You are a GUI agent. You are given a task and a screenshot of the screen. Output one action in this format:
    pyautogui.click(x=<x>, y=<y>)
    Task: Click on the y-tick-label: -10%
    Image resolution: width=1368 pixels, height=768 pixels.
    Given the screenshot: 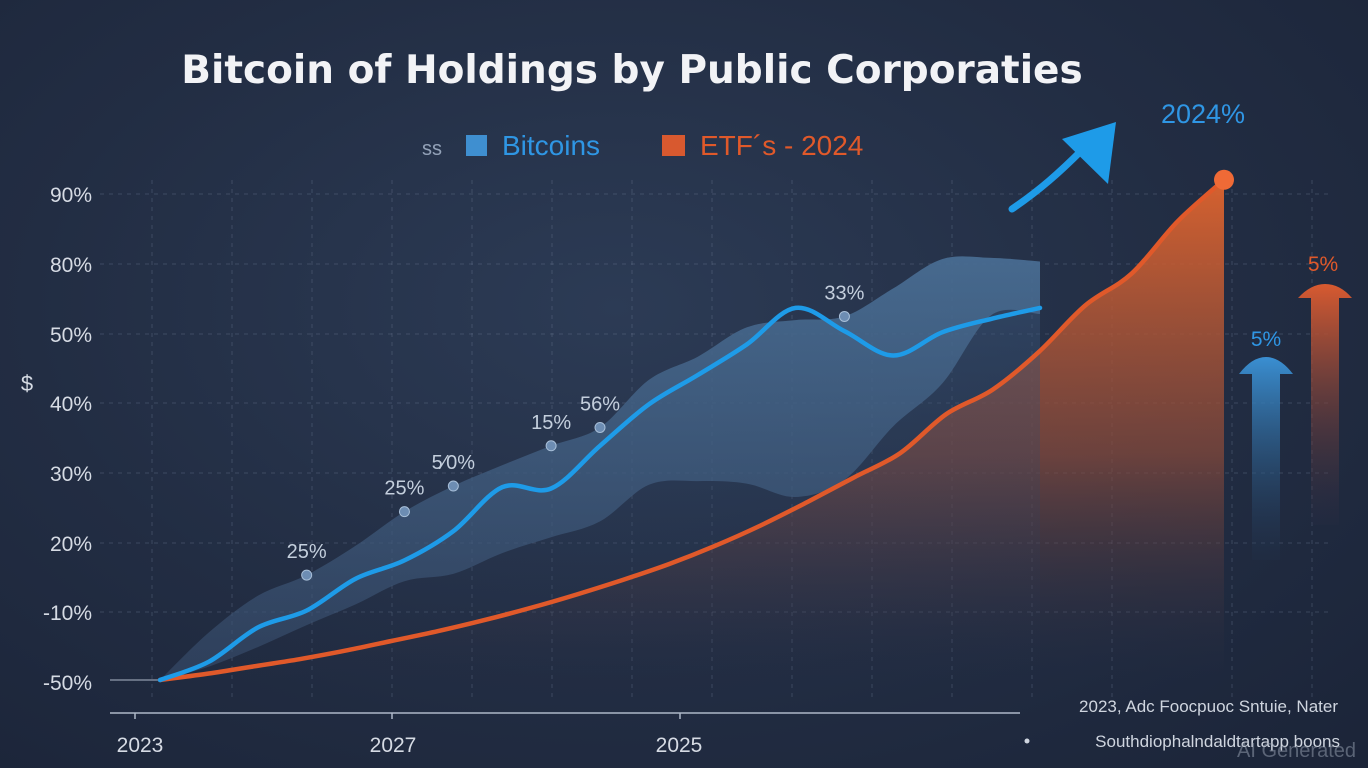 What is the action you would take?
    pyautogui.click(x=67, y=613)
    